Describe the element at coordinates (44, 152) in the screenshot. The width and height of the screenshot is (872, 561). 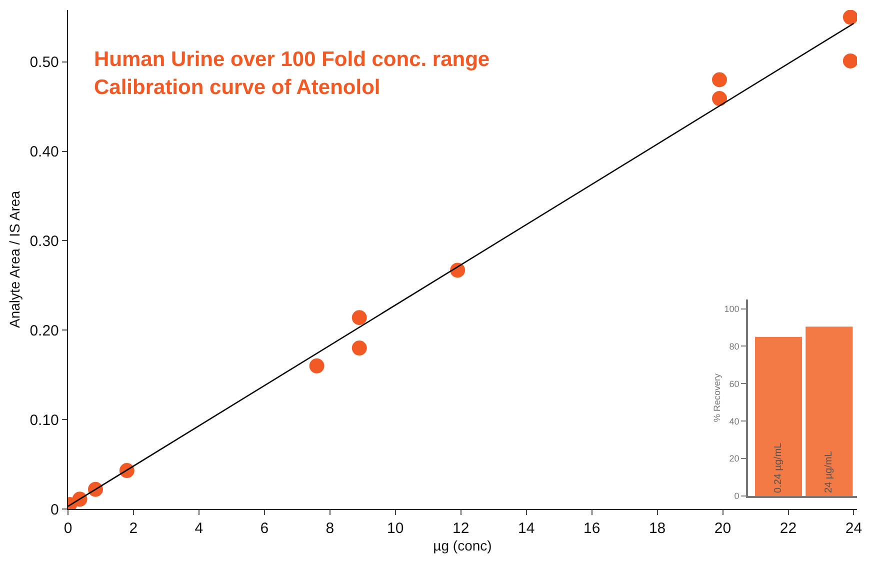
I see `y-tick-label: 0.40` at that location.